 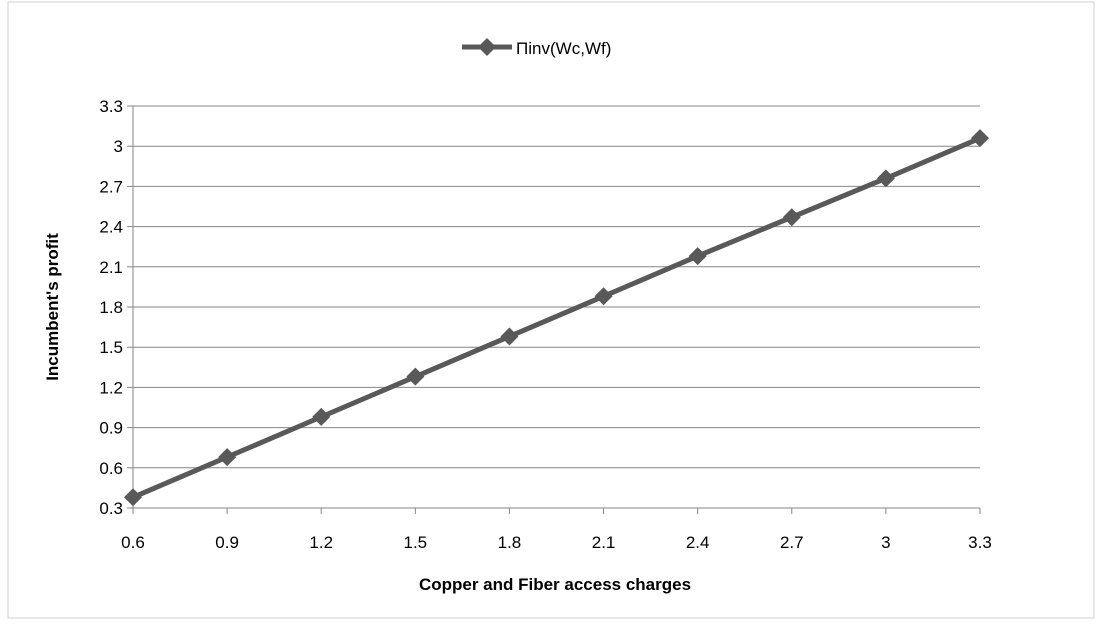 What do you see at coordinates (416, 542) in the screenshot?
I see `x-tick-label: 1.5` at bounding box center [416, 542].